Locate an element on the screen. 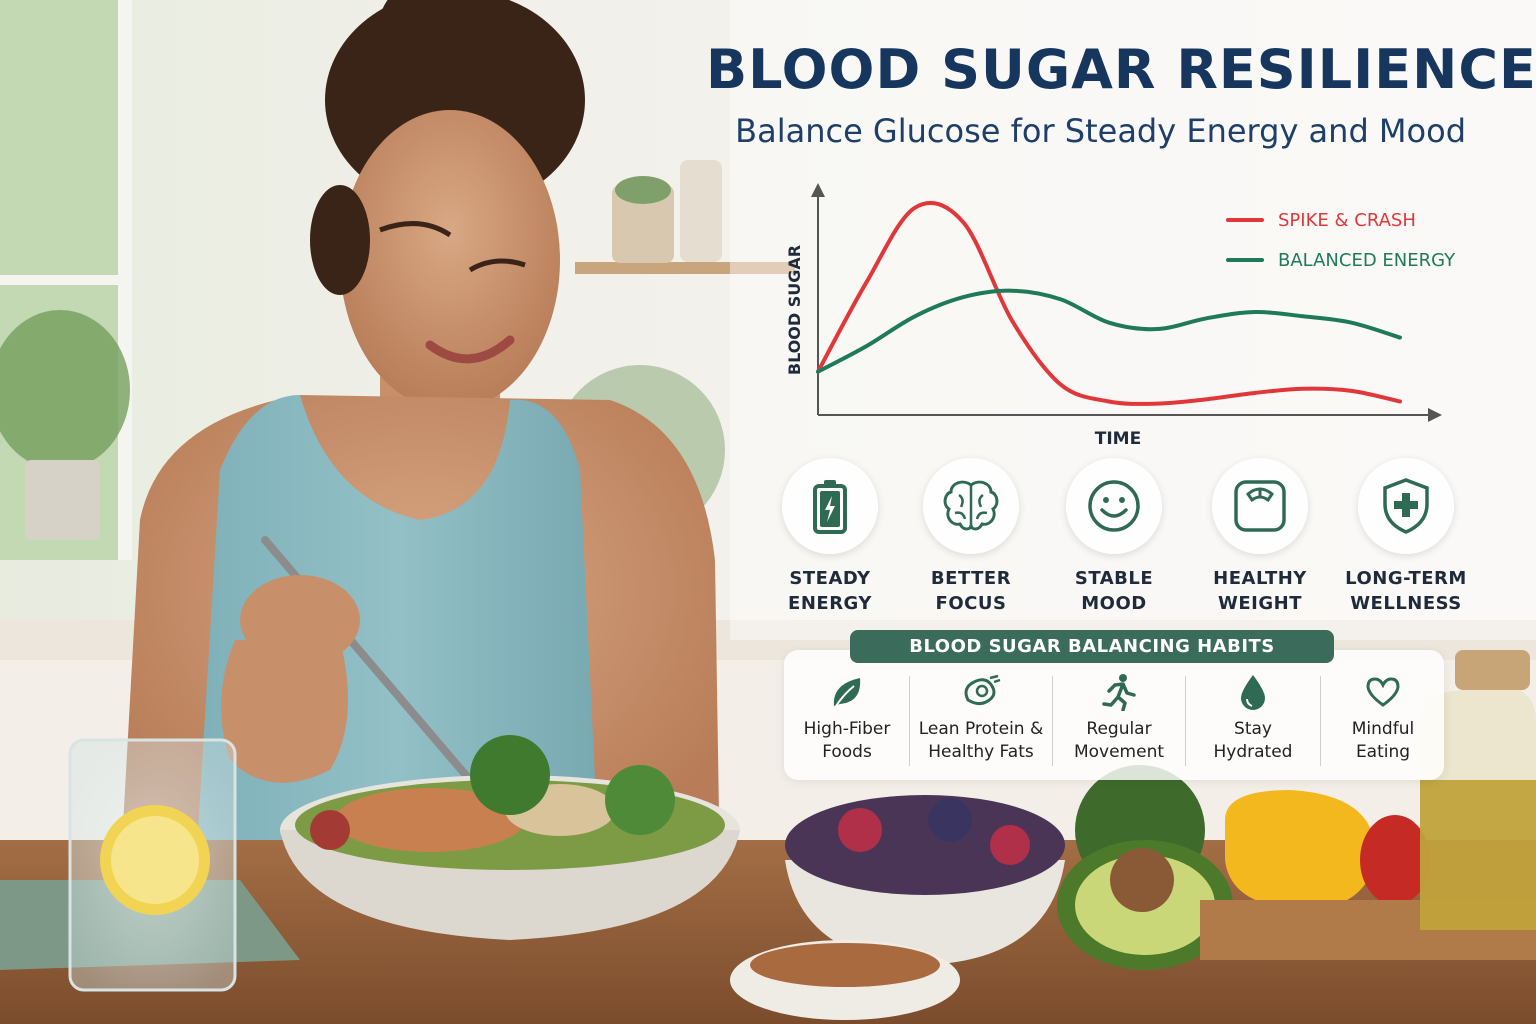 The image size is (1536, 1024). battery-icon is located at coordinates (830, 507).